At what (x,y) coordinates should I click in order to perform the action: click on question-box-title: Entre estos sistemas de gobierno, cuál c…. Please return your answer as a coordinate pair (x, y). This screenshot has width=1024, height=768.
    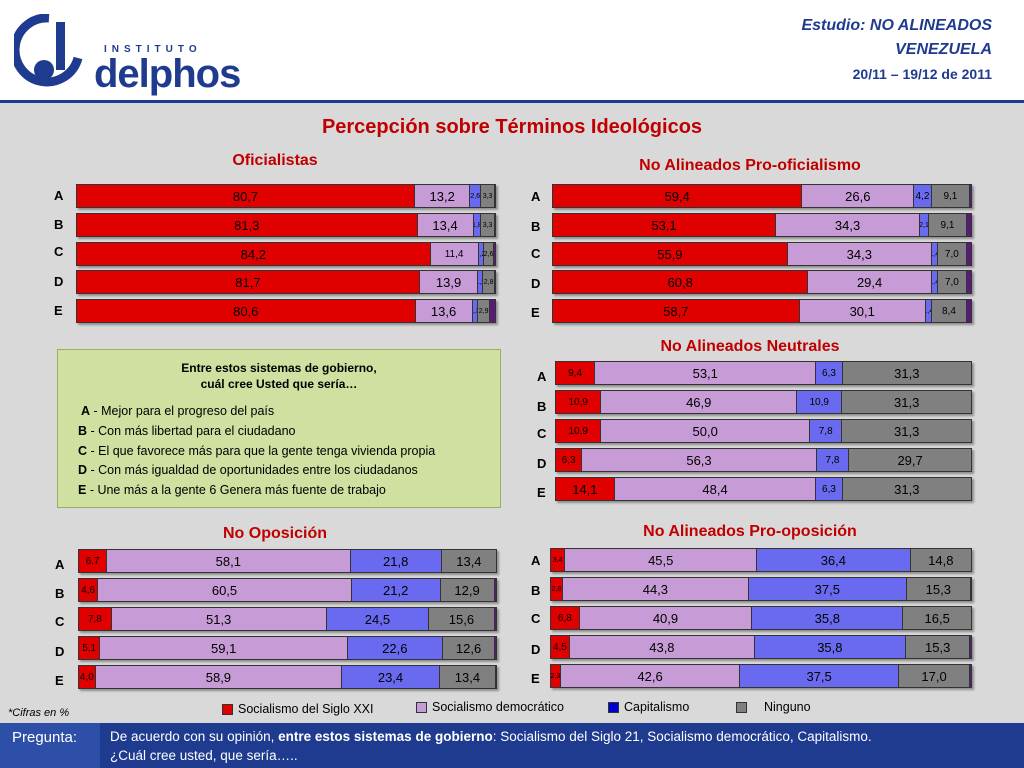
    Looking at the image, I should click on (279, 376).